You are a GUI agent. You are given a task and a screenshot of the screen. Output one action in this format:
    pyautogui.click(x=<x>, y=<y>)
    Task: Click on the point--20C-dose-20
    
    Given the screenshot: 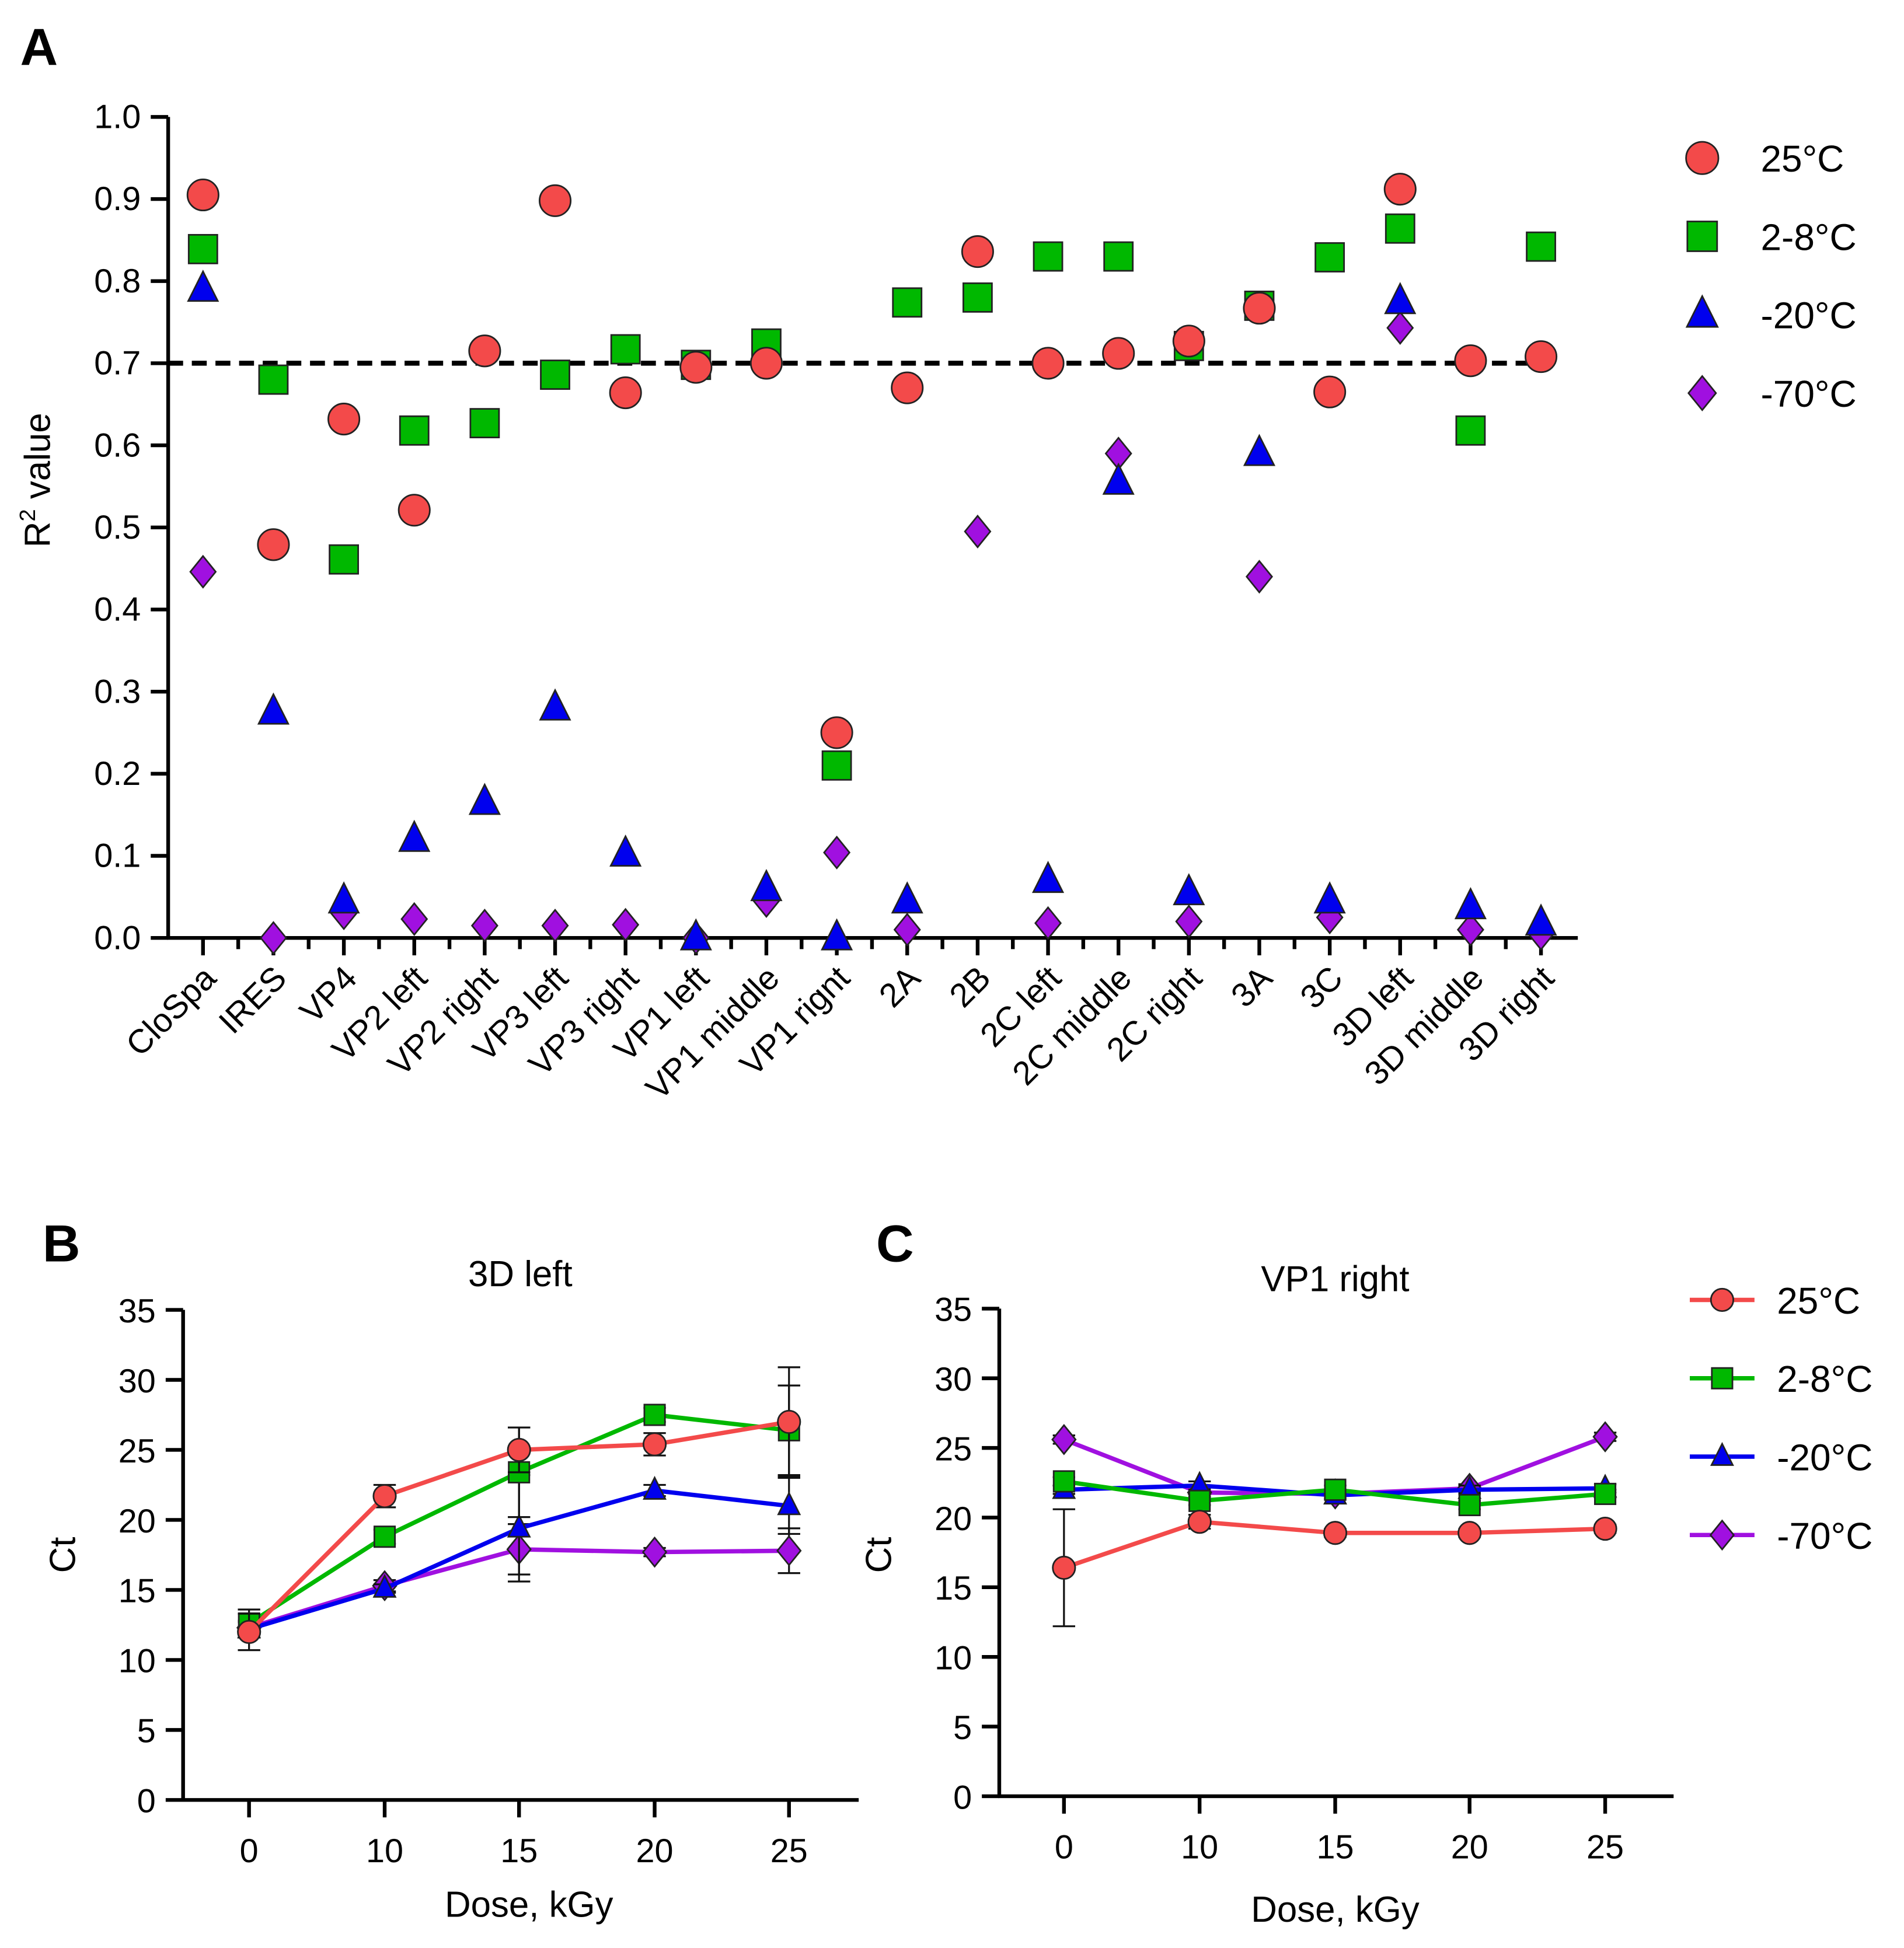 What is the action you would take?
    pyautogui.click(x=655, y=1487)
    